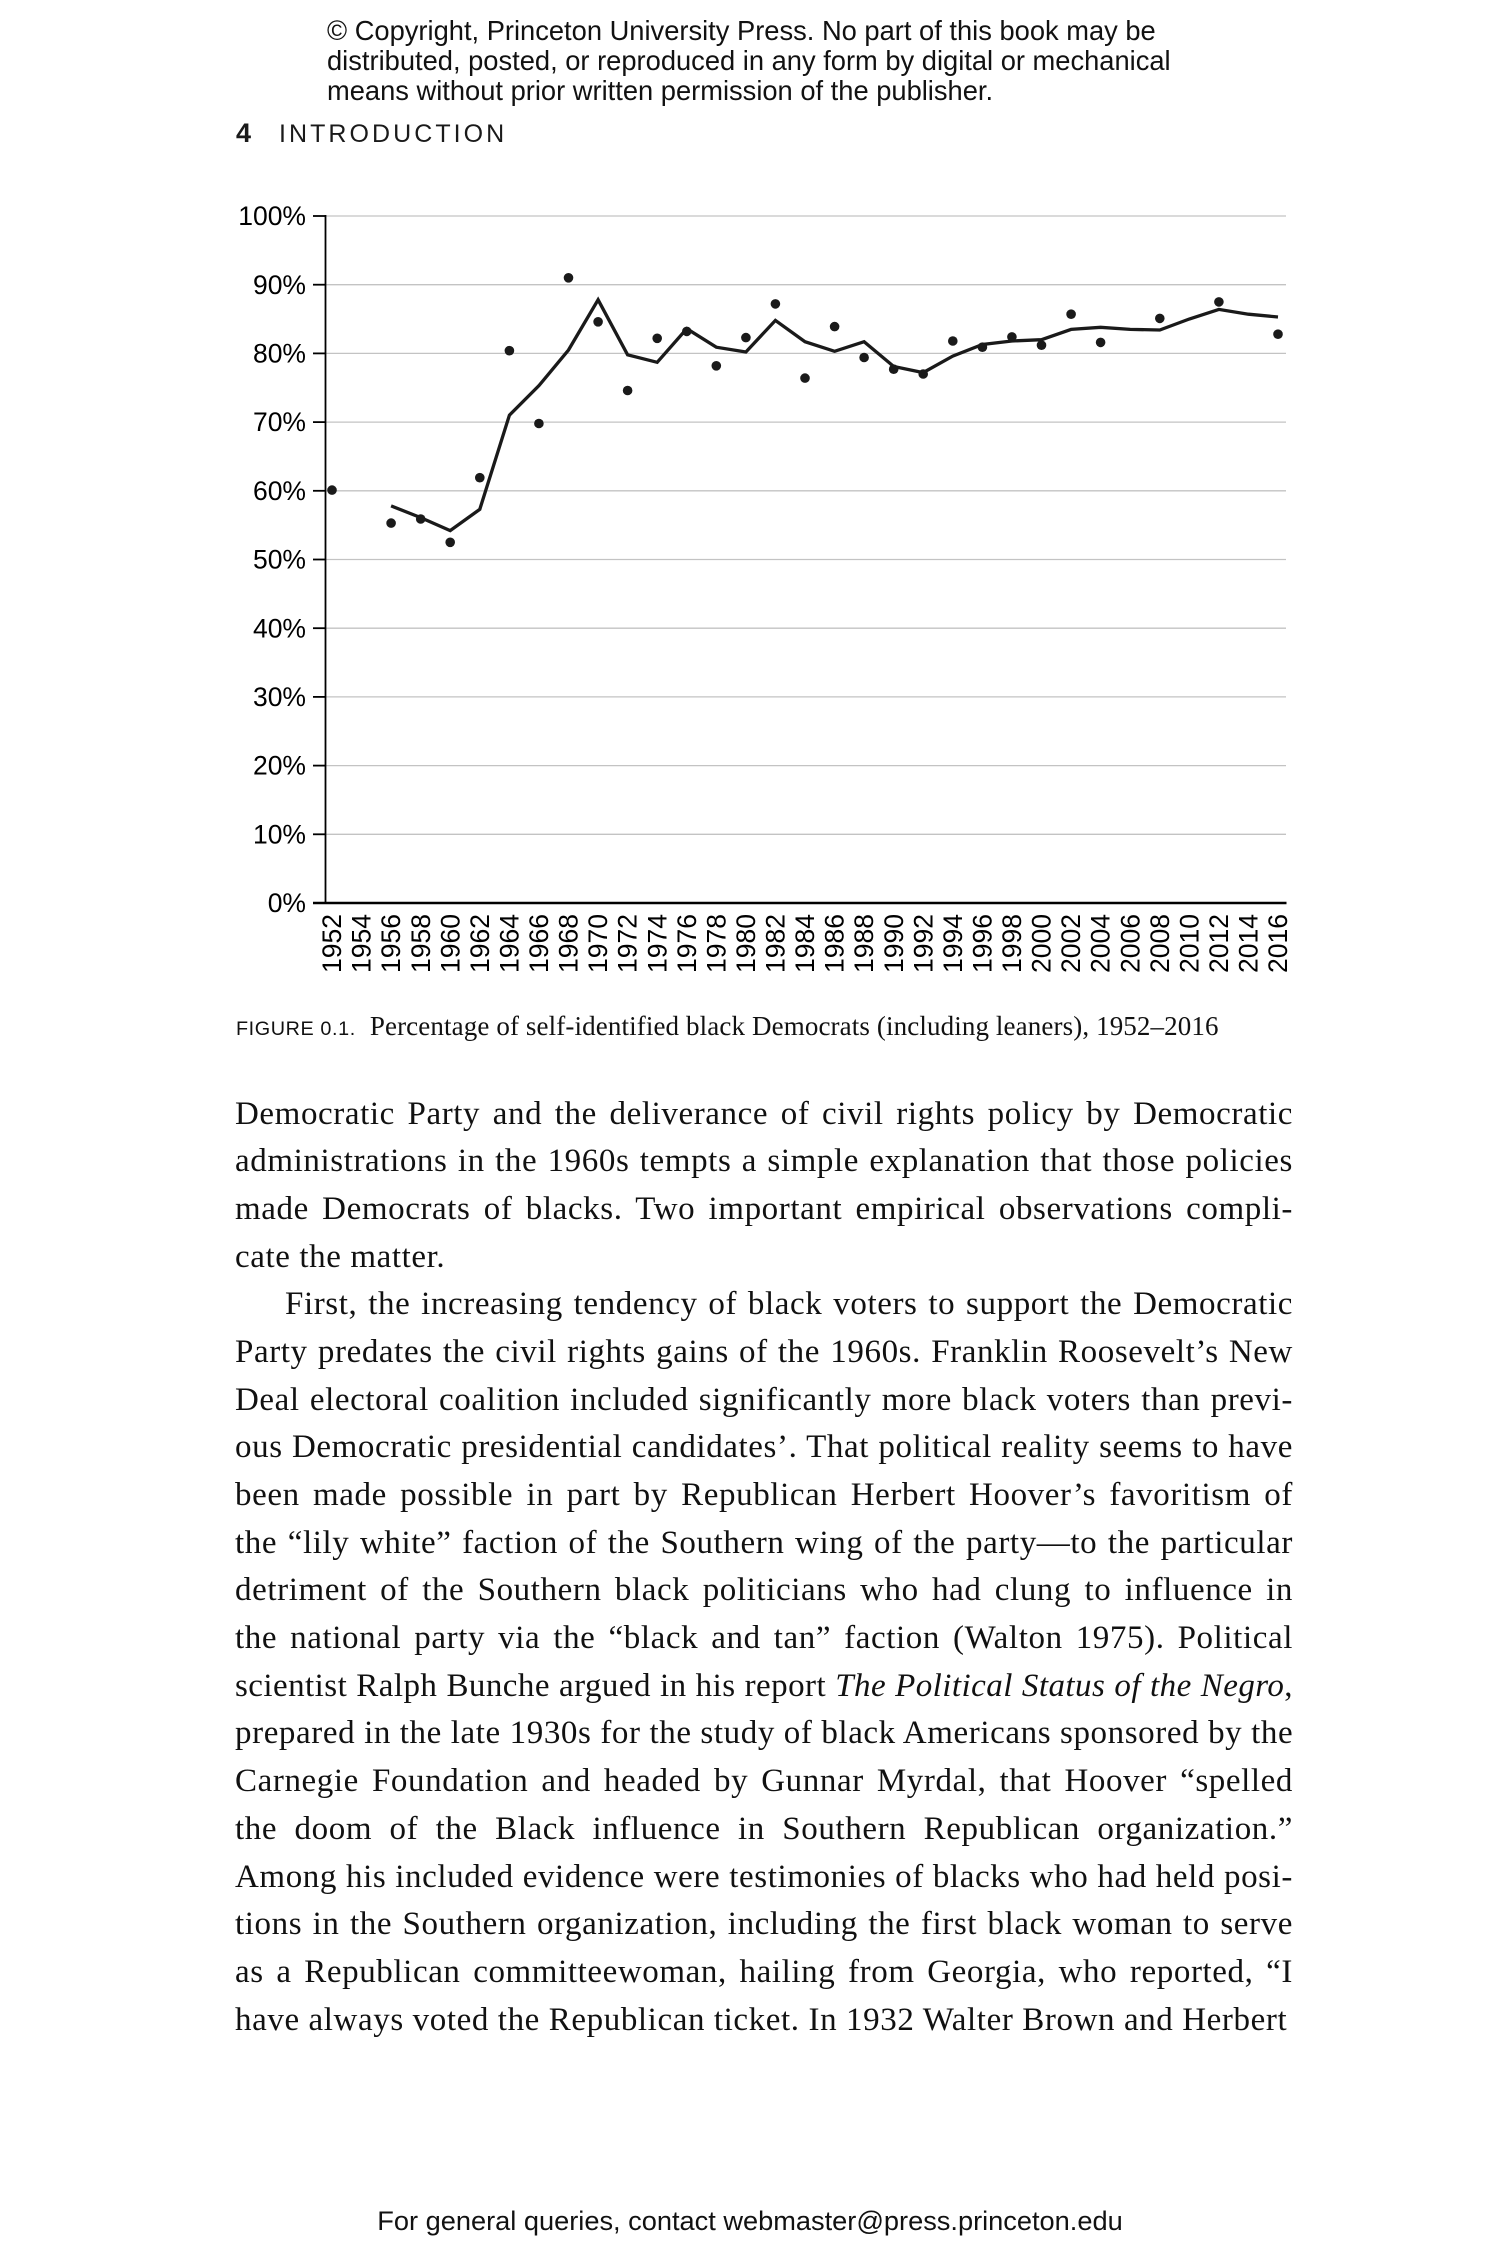 Image resolution: width=1500 pixels, height=2265 pixels. I want to click on svg-text: 20%, so click(279, 766).